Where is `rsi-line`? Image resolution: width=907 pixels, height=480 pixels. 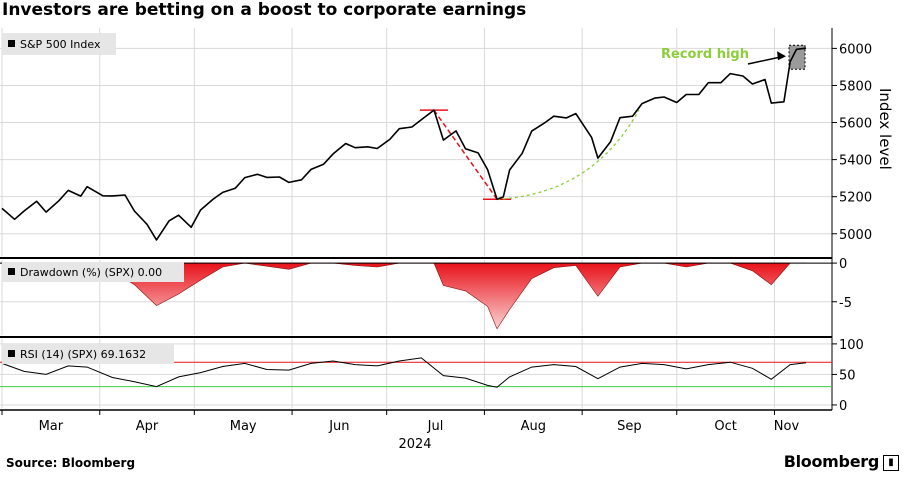 rsi-line is located at coordinates (404, 372).